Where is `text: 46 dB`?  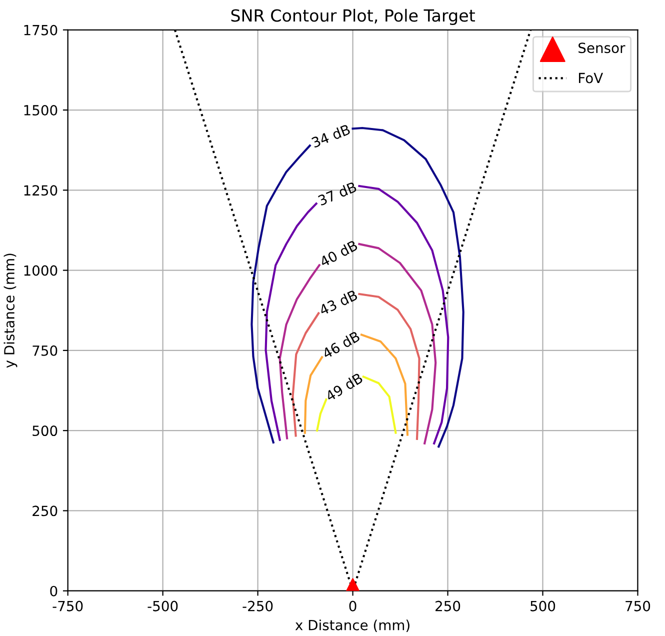
text: 46 dB is located at coordinates (340, 345).